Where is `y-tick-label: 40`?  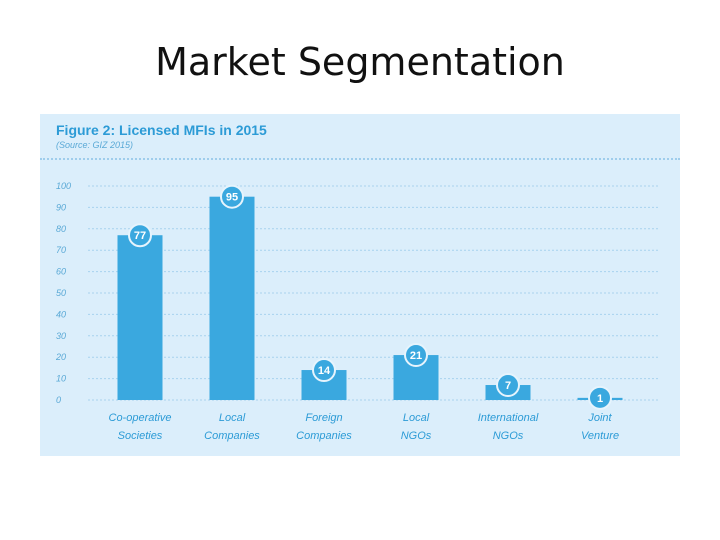
y-tick-label: 40 is located at coordinates (61, 314).